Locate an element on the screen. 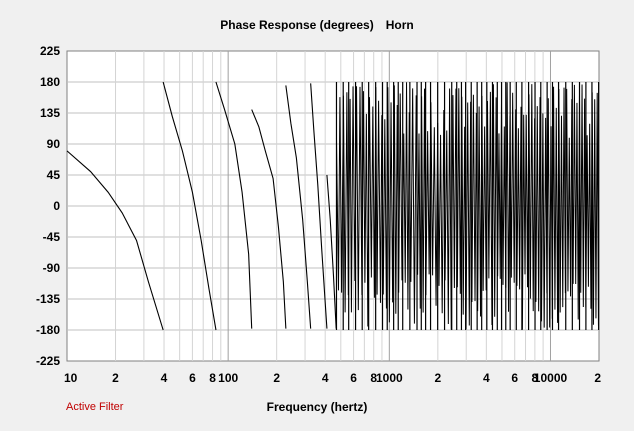 The height and width of the screenshot is (431, 634). chart-title: Phase Response (degrees) Horn is located at coordinates (317, 25).